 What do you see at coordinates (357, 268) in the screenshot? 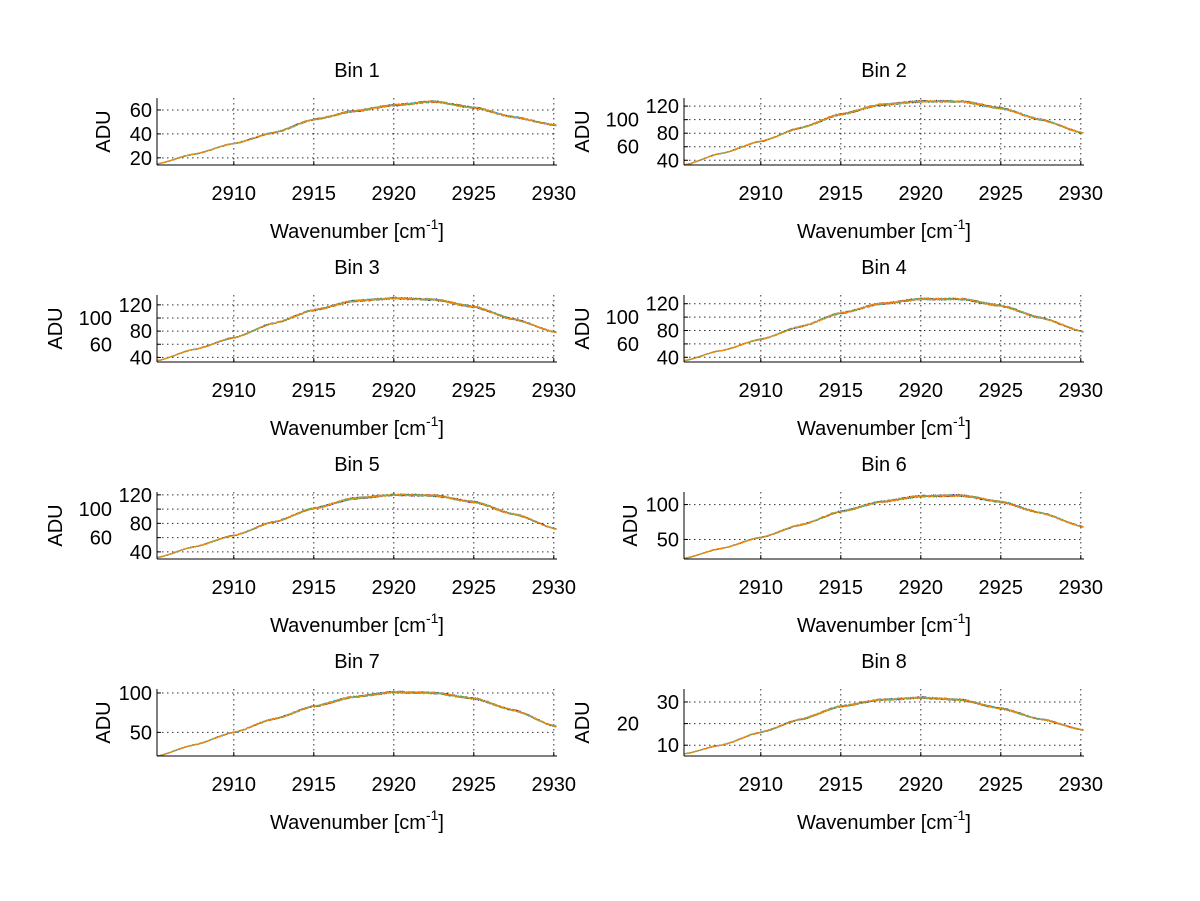
I see `subplot-title: Bin 3` at bounding box center [357, 268].